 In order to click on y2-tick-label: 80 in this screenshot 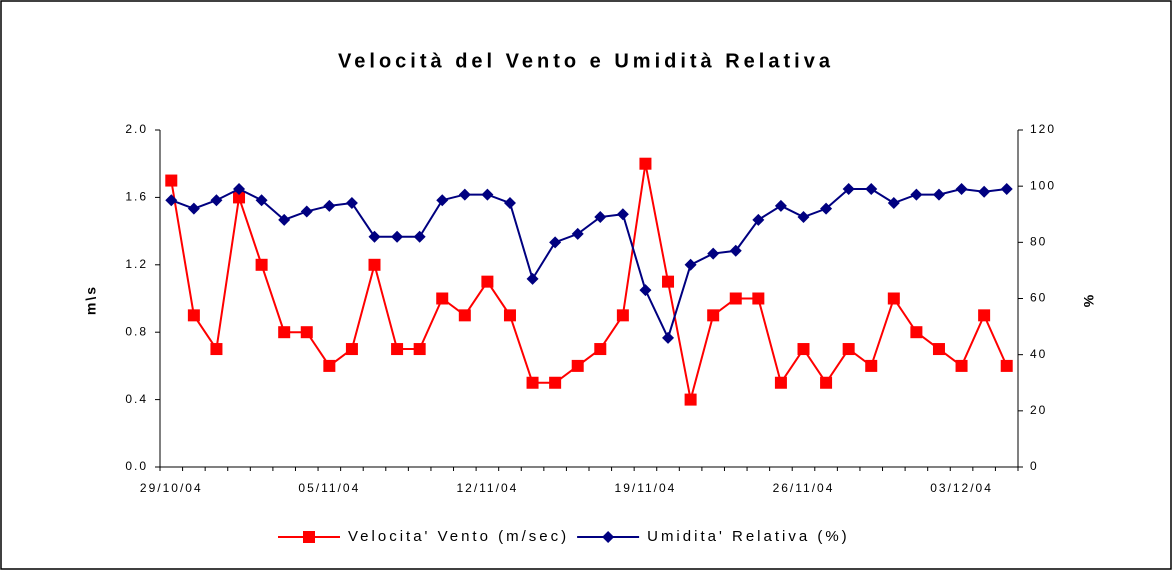, I will do `click(1038, 242)`.